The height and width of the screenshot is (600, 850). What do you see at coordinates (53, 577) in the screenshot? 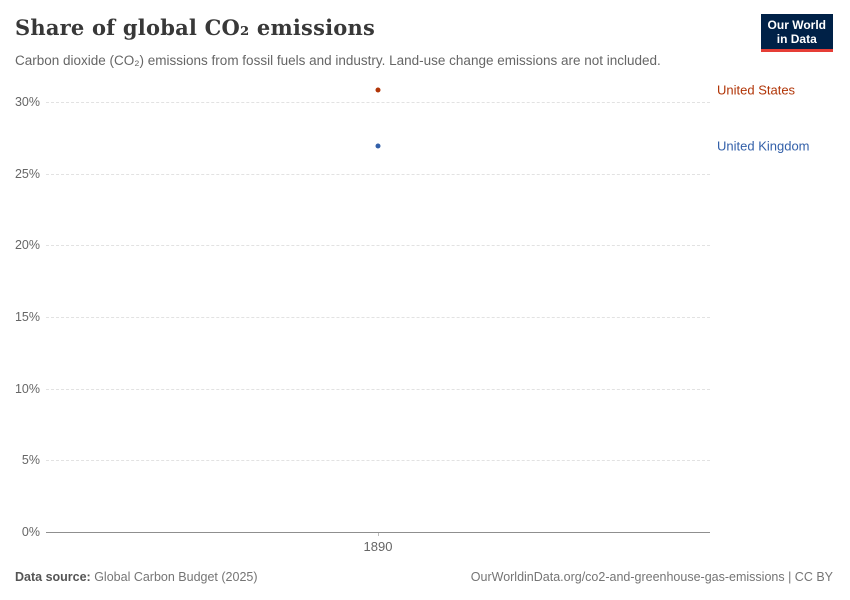
I see `data-source-label: Data source:` at bounding box center [53, 577].